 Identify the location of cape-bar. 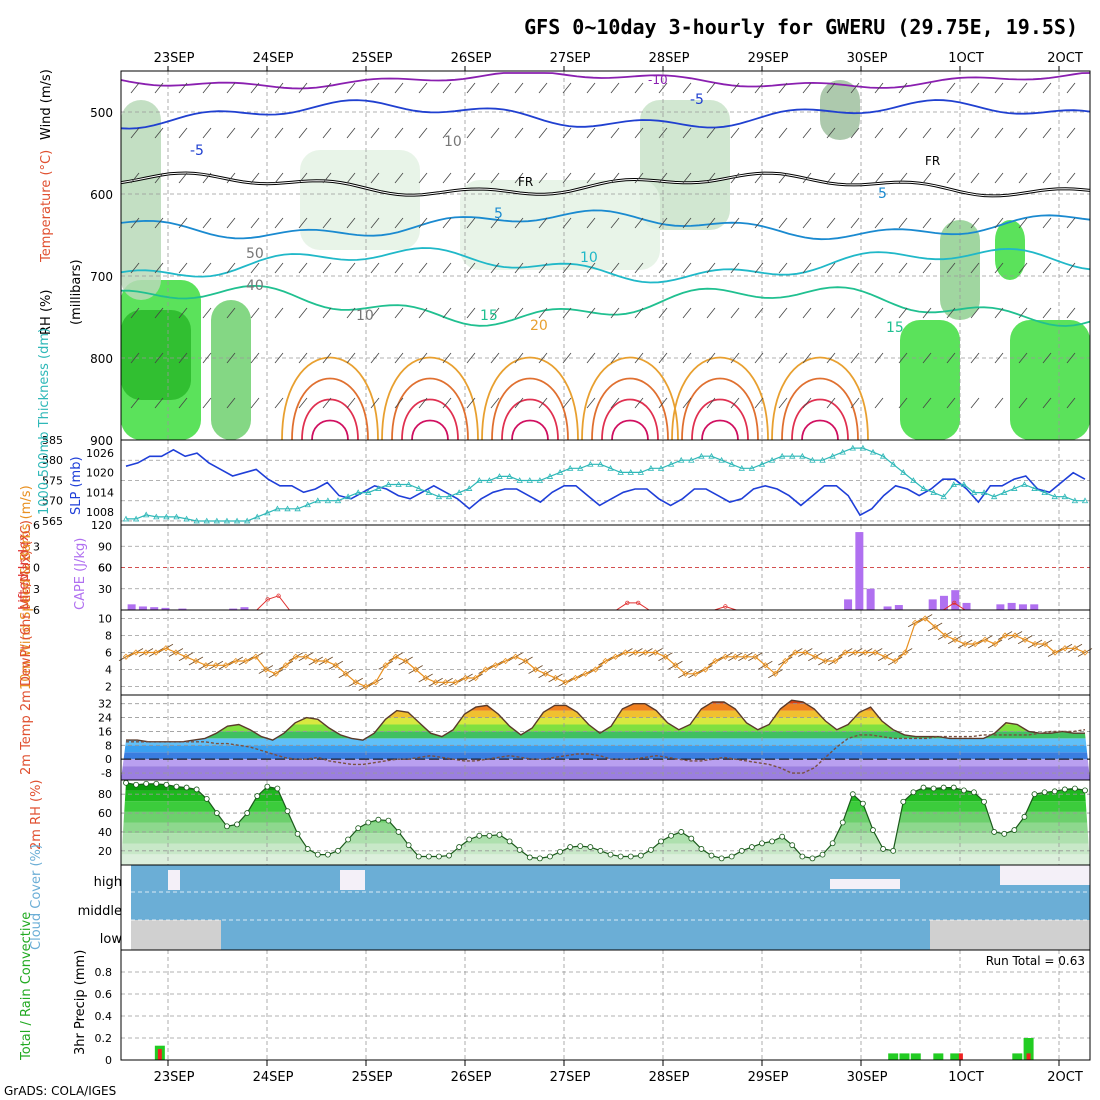
(244, 608).